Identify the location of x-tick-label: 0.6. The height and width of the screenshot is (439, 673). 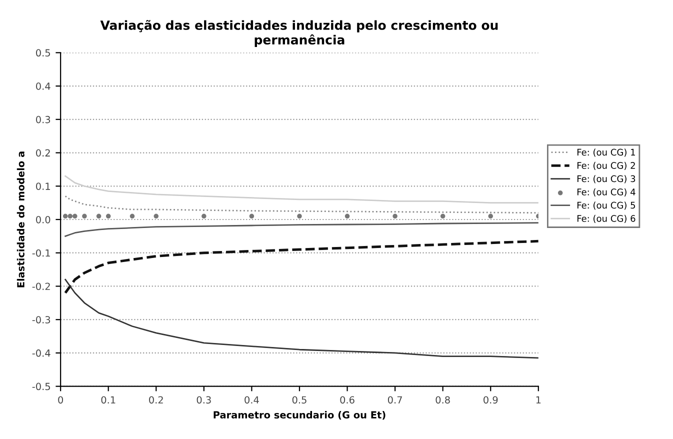
(347, 400).